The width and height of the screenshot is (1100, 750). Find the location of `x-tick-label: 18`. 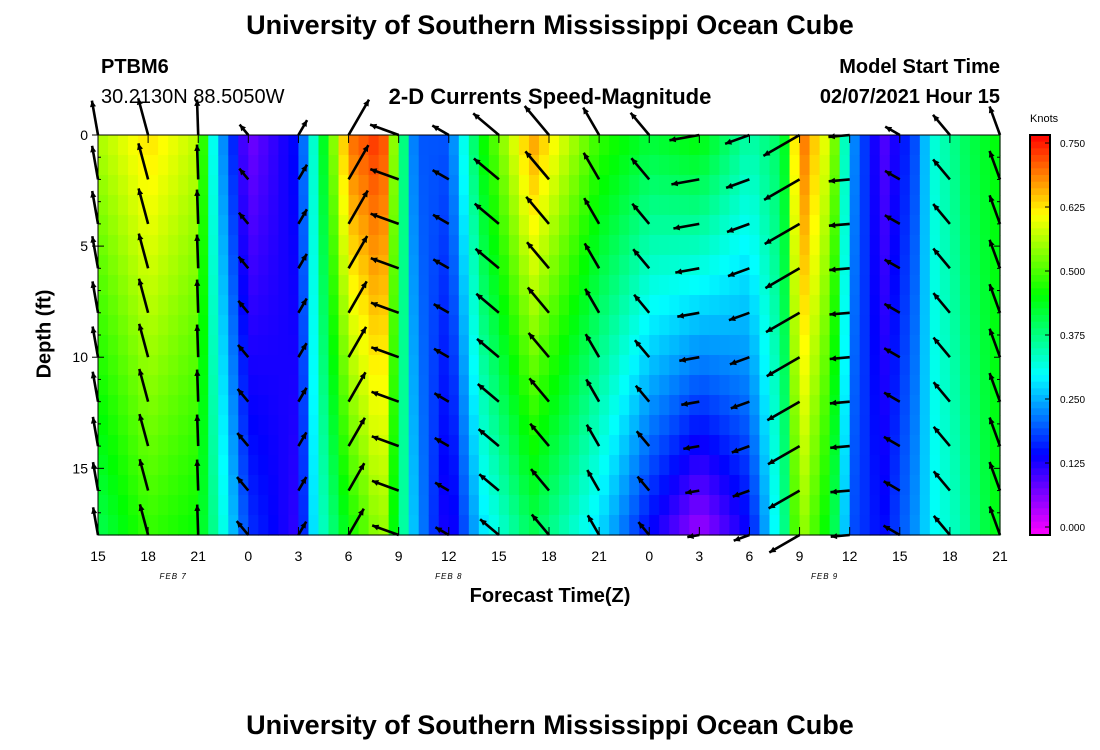

x-tick-label: 18 is located at coordinates (148, 556).